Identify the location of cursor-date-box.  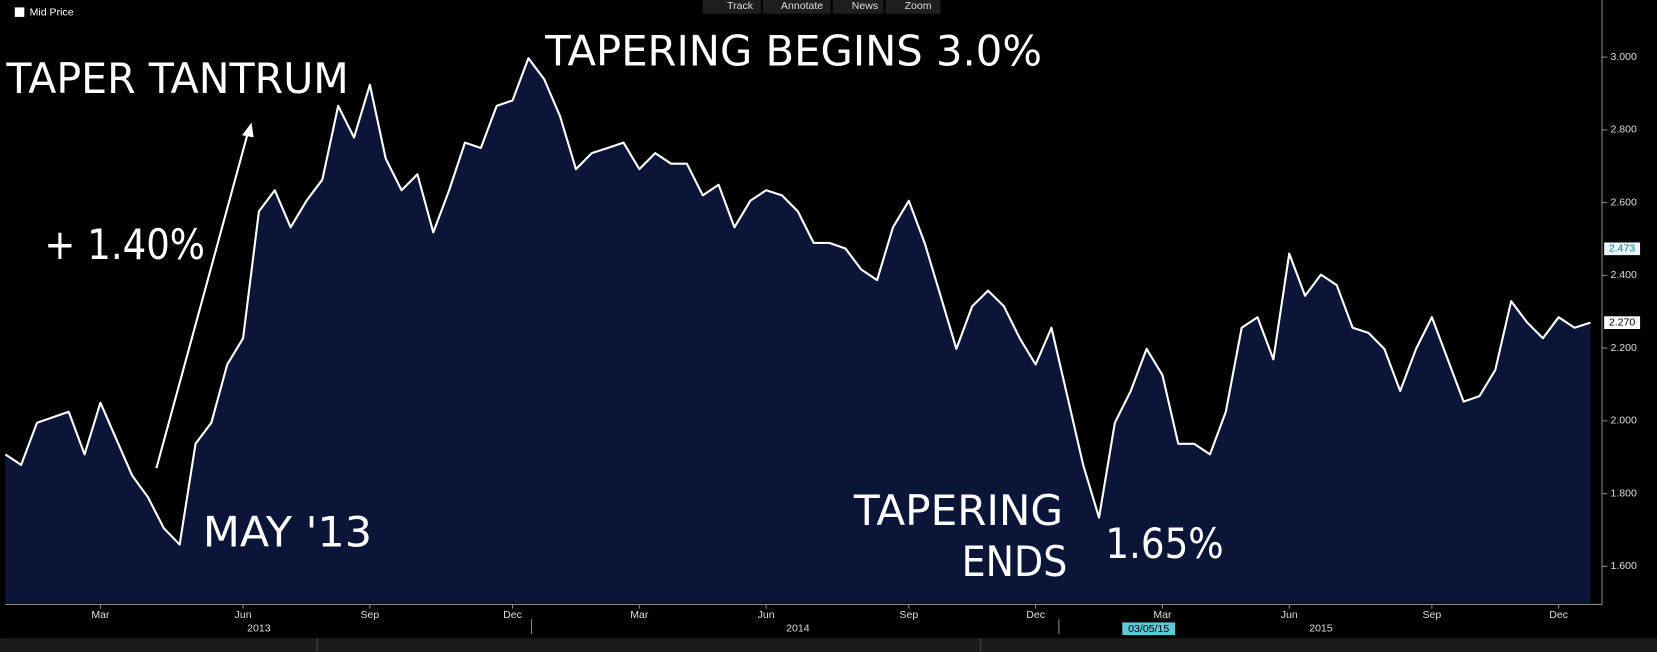
(1149, 629).